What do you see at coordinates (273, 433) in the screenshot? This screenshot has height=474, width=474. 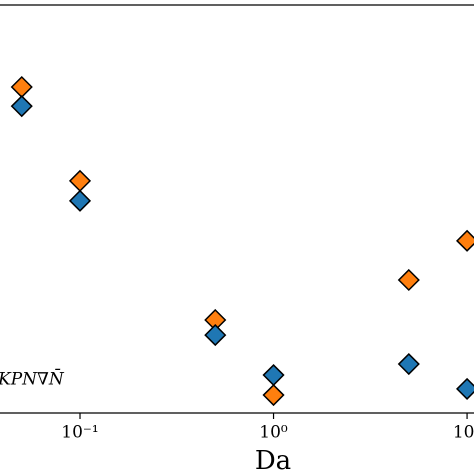 I see `x-tick-label: 10⁰` at bounding box center [273, 433].